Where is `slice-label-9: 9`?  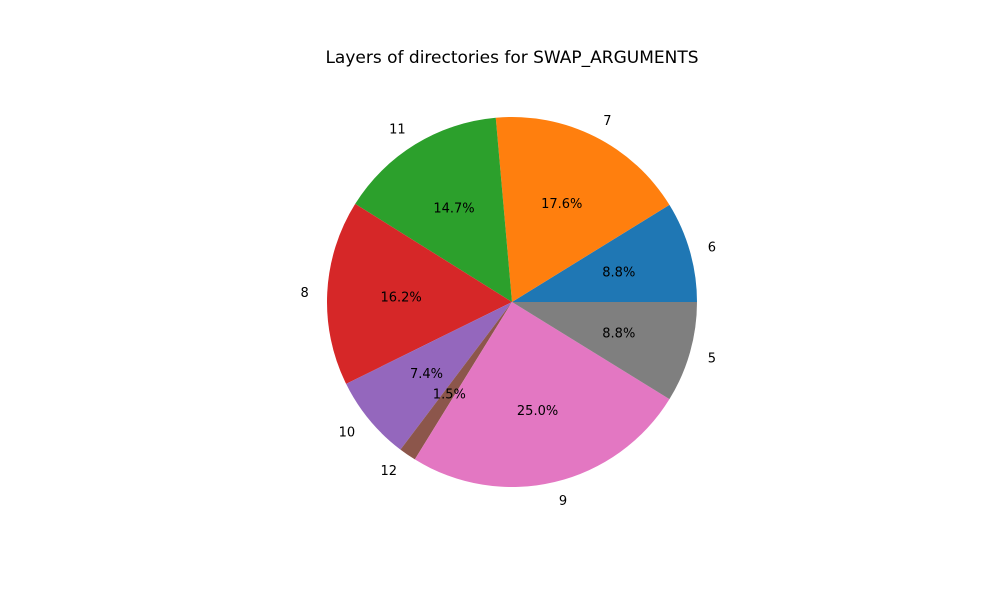
slice-label-9: 9 is located at coordinates (563, 501).